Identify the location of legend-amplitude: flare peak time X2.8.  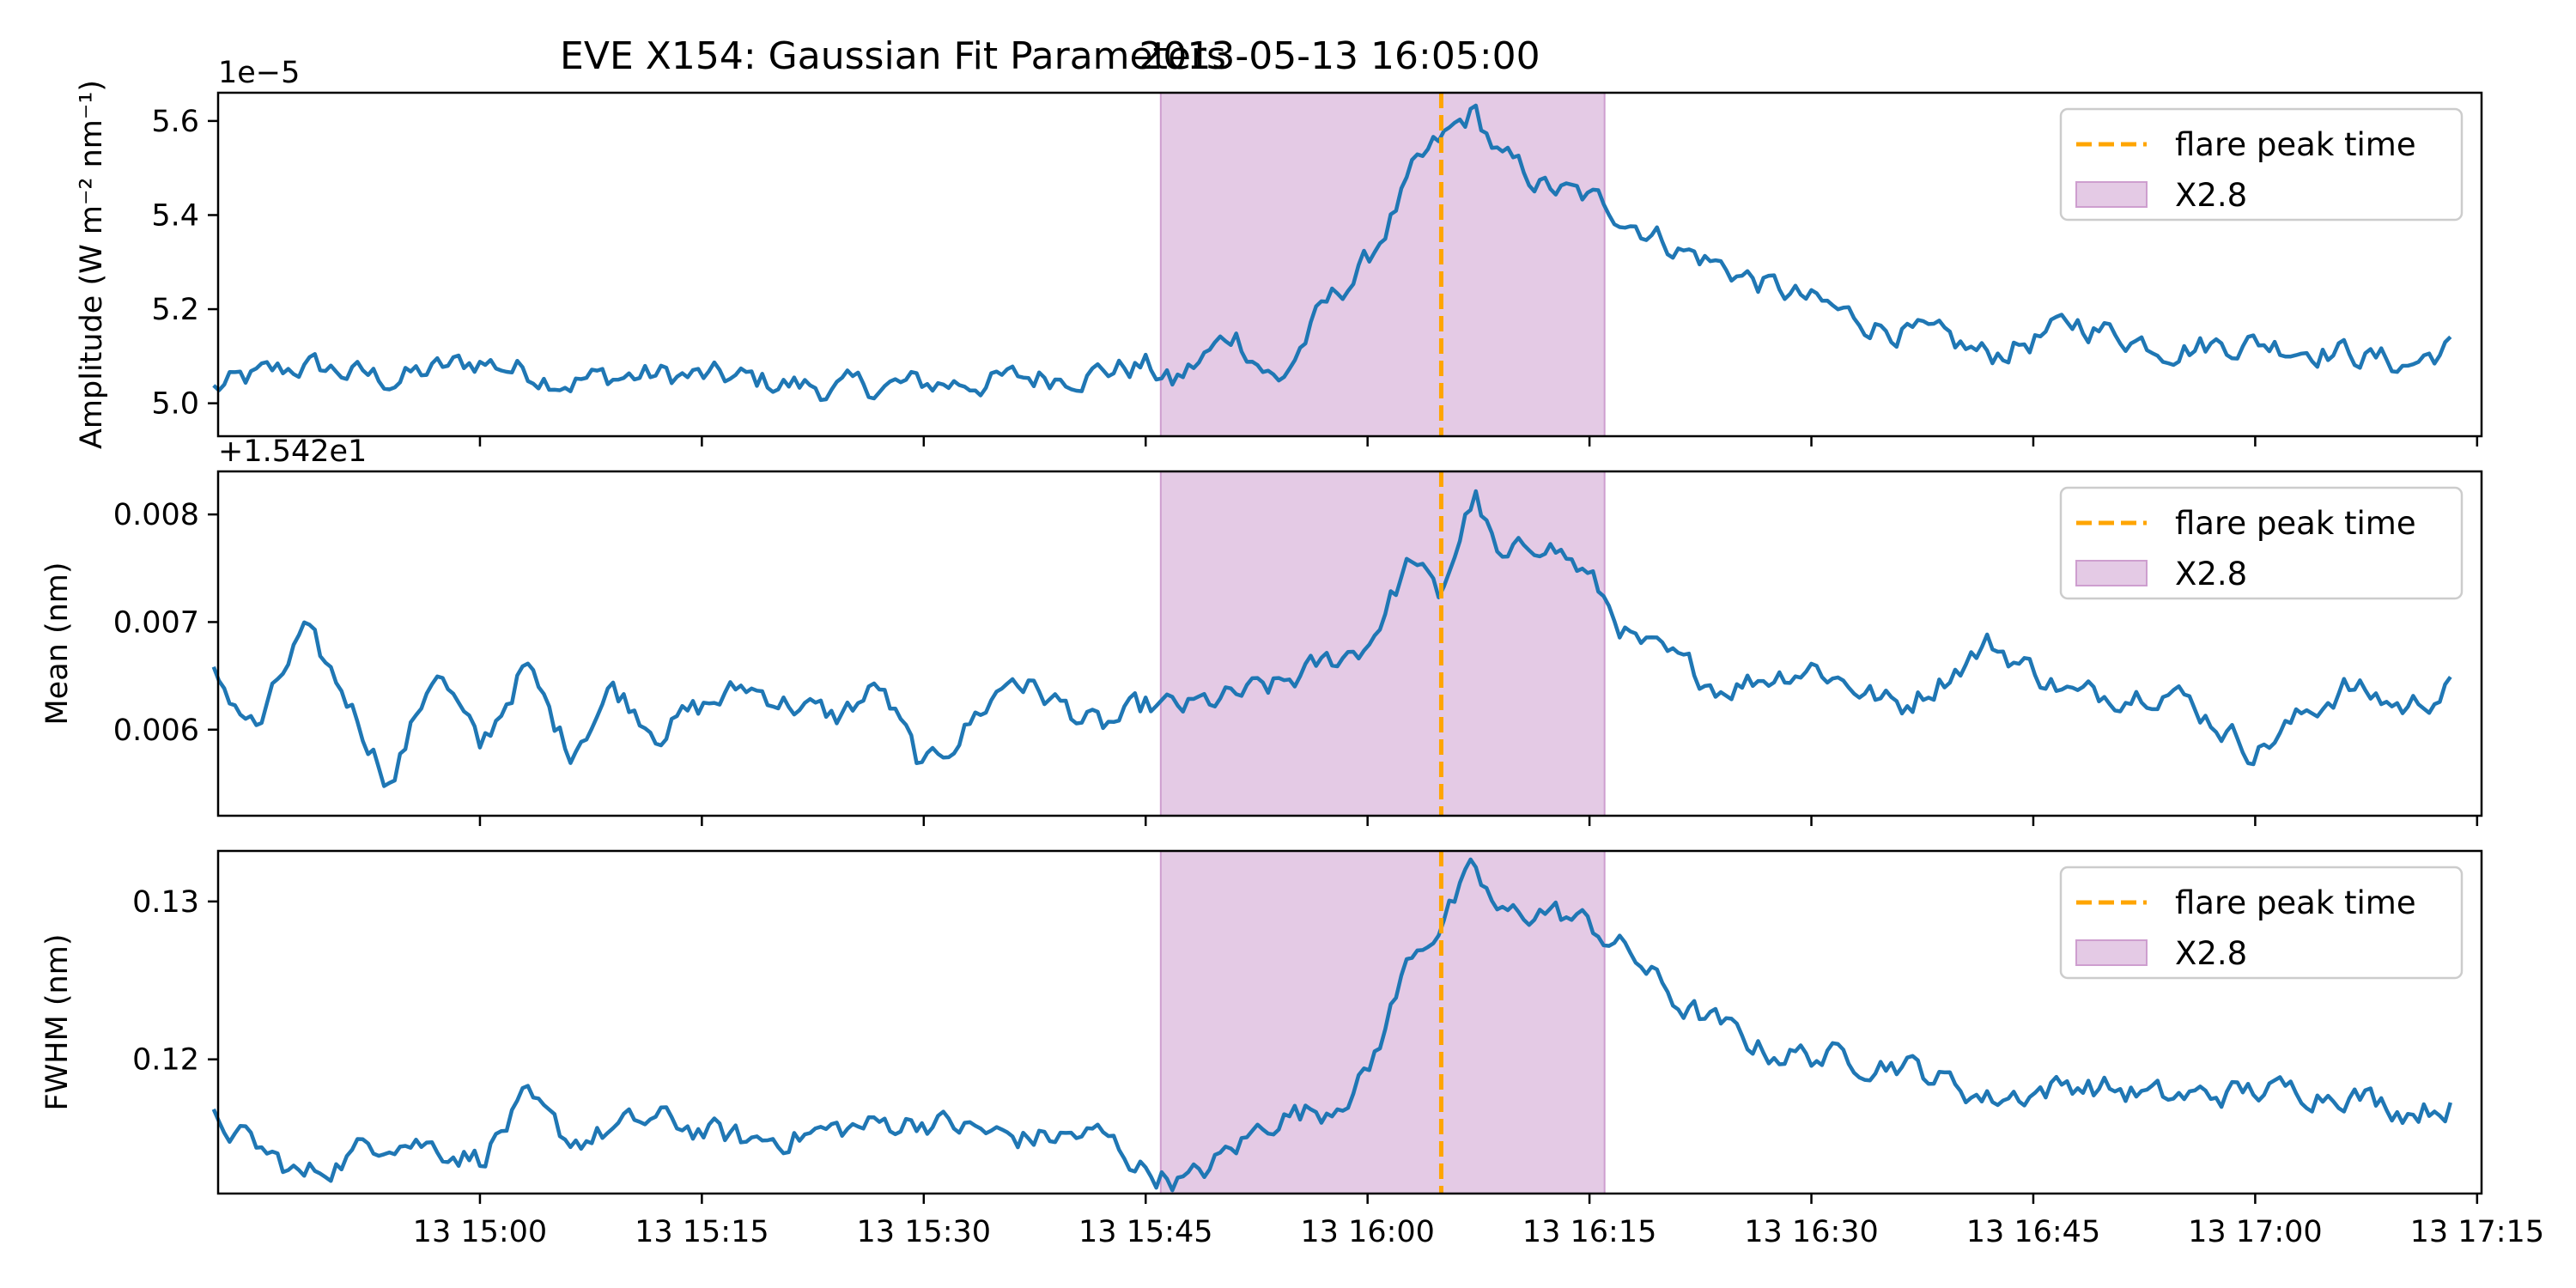
(2261, 164).